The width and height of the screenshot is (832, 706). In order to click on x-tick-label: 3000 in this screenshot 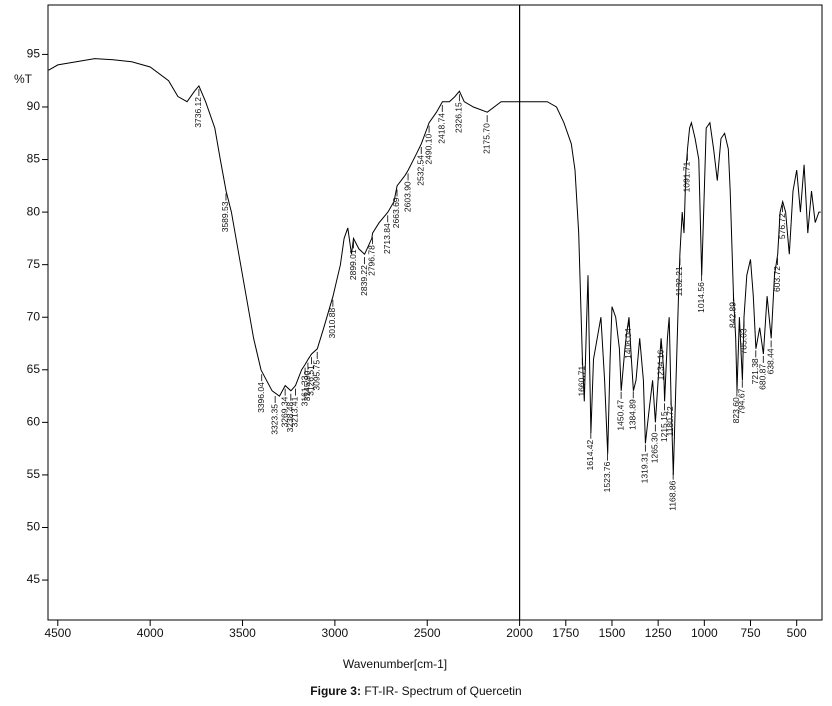, I will do `click(335, 633)`.